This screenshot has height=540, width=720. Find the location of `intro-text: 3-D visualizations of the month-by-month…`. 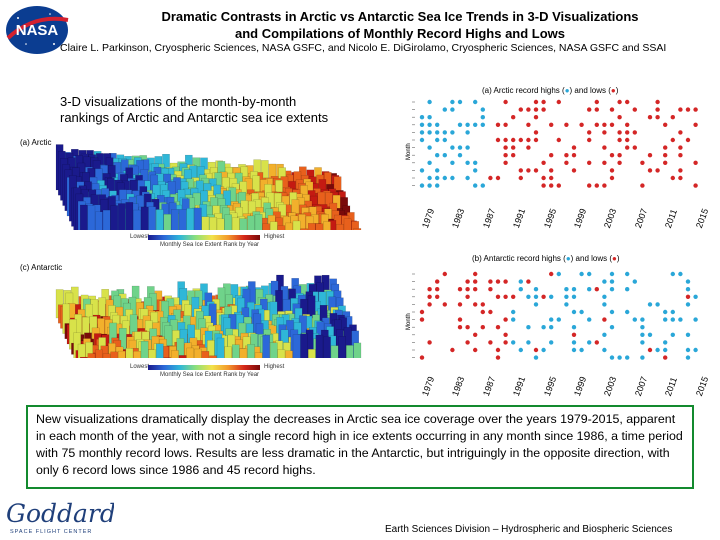

intro-text: 3-D visualizations of the month-by-month… is located at coordinates (210, 110).